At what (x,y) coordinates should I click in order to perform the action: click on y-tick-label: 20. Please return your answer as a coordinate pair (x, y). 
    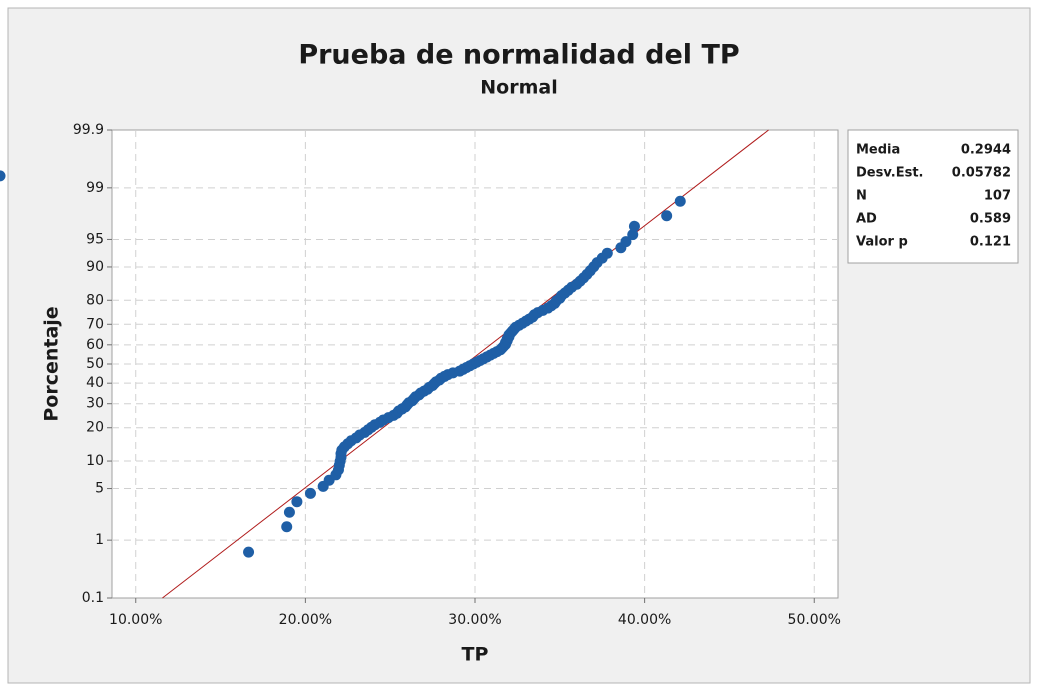
    Looking at the image, I should click on (95, 428).